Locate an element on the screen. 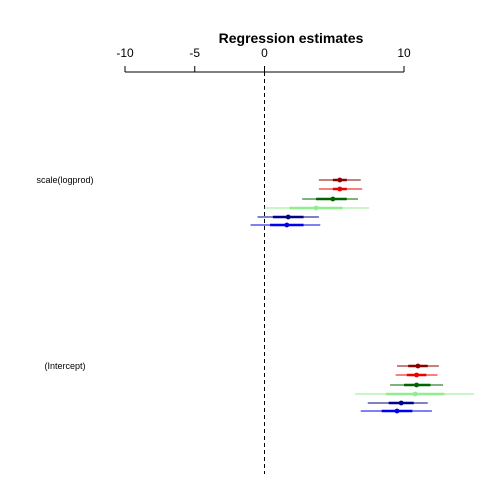 Image resolution: width=504 pixels, height=504 pixels. x-tick-label-0: -10 is located at coordinates (125, 53).